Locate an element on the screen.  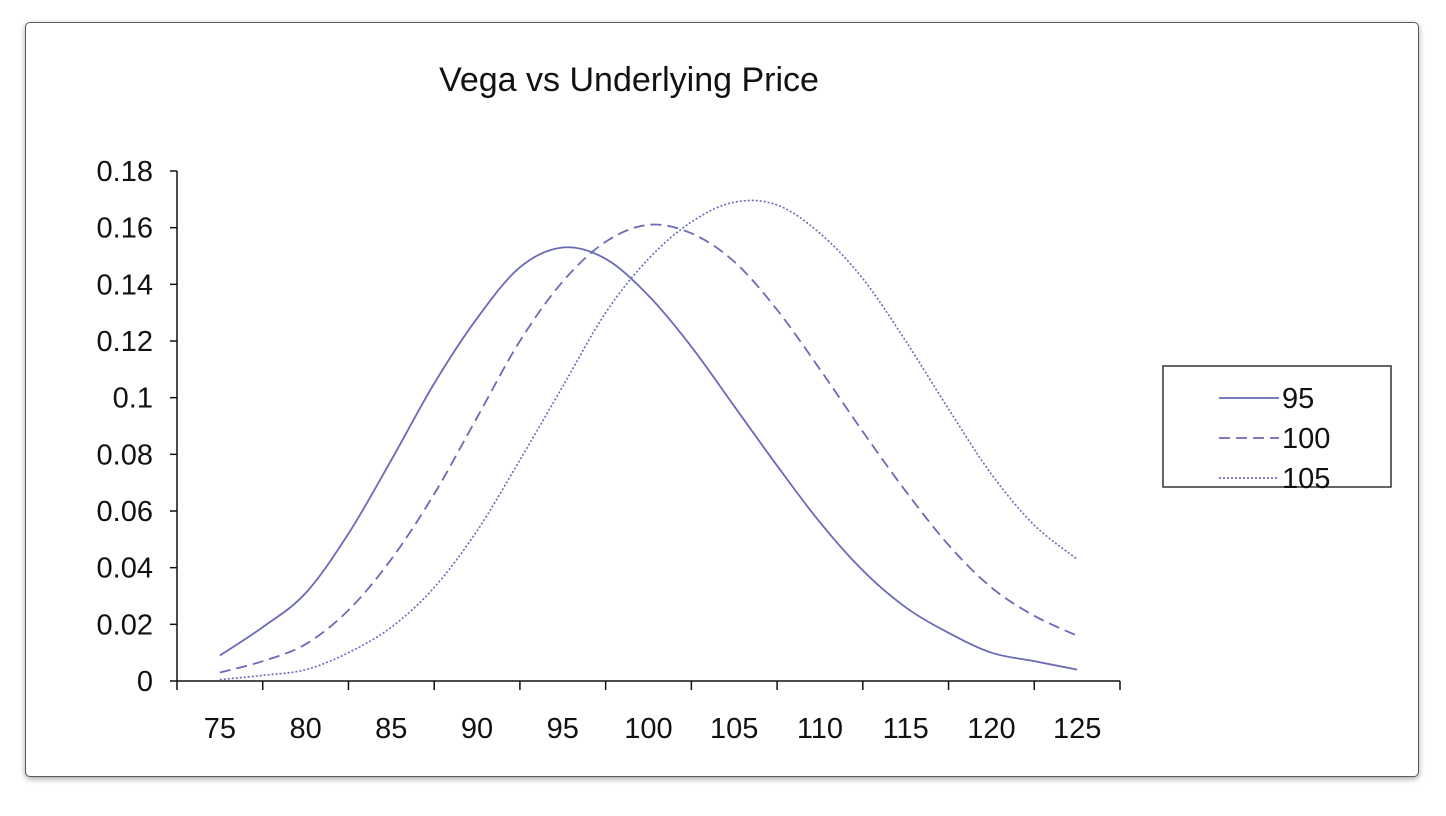
y-tick-label: 0.06 is located at coordinates (125, 512).